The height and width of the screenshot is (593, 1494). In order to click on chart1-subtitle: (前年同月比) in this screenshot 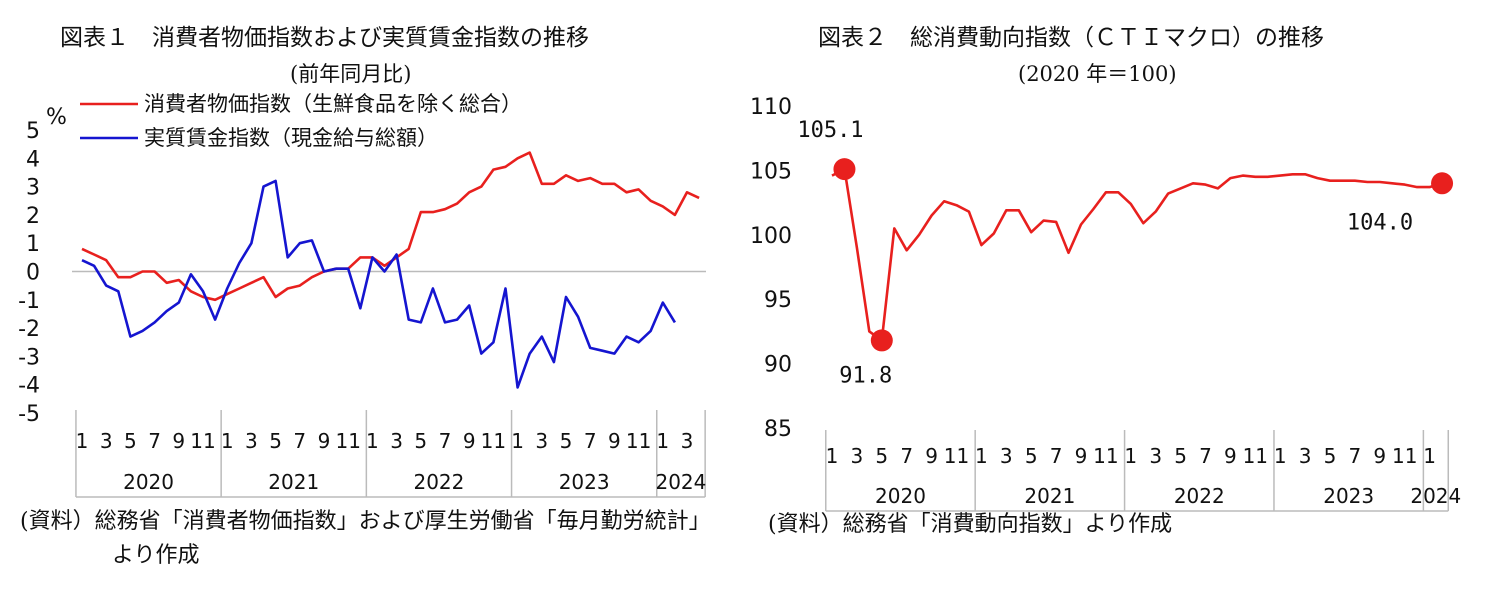, I will do `click(351, 74)`.